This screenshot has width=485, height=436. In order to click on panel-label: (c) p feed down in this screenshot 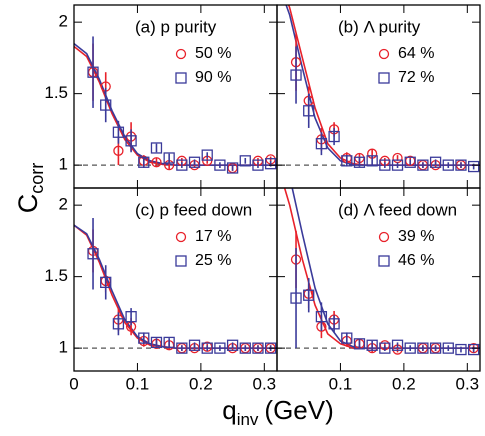, I will do `click(193, 209)`.